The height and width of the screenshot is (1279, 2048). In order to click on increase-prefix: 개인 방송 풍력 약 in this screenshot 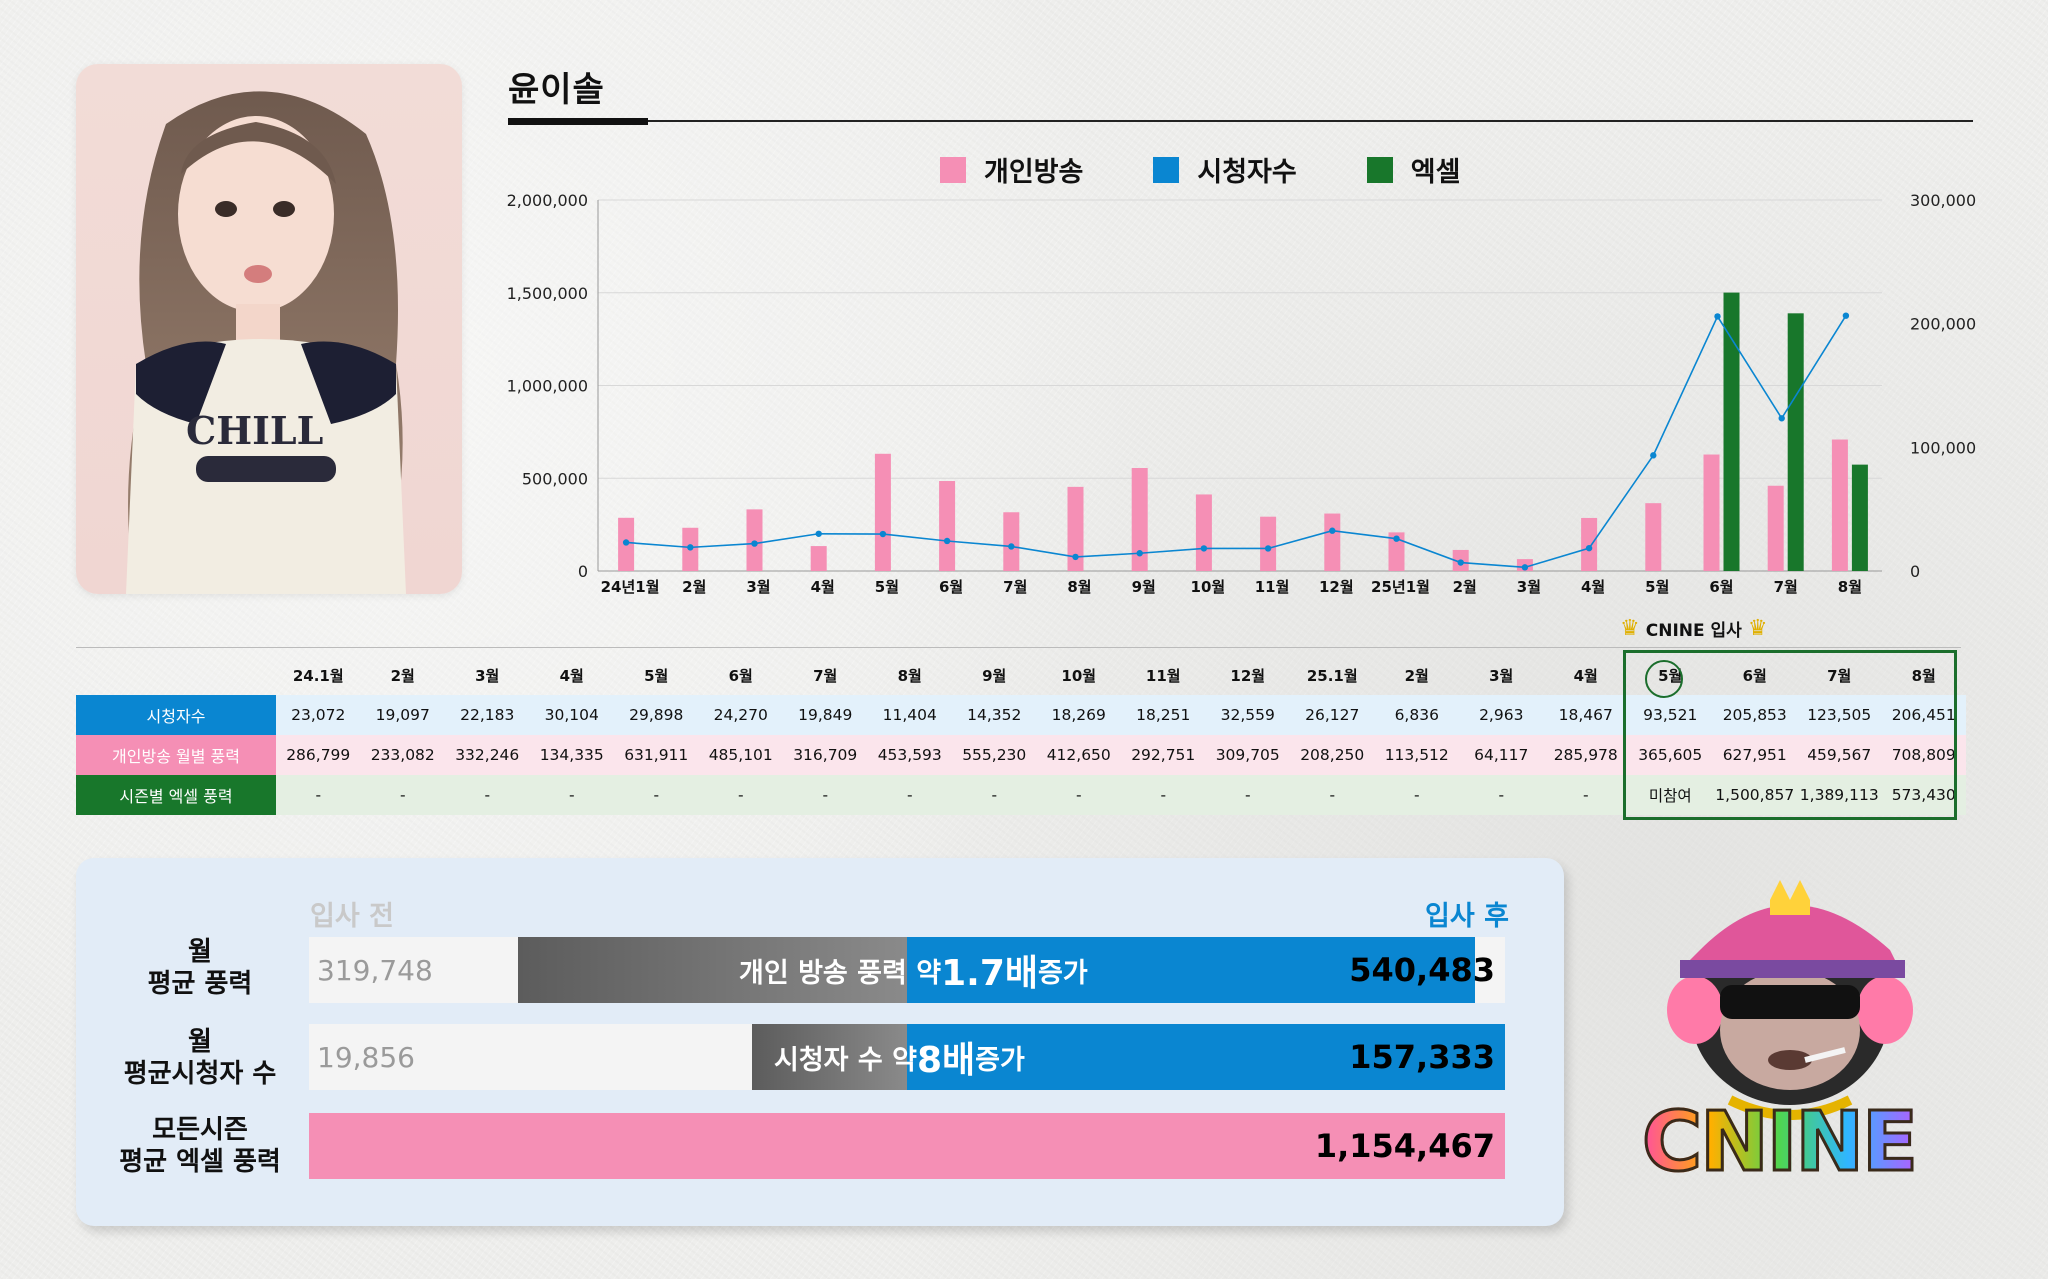, I will do `click(840, 973)`.